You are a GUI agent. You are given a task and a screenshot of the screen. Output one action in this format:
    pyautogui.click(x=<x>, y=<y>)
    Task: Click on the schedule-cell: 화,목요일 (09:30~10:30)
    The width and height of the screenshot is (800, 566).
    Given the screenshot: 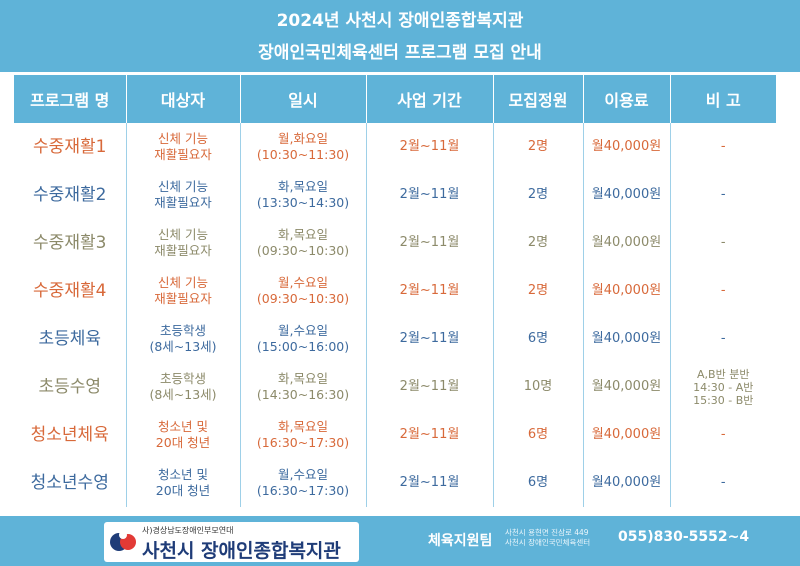 What is the action you would take?
    pyautogui.click(x=303, y=243)
    